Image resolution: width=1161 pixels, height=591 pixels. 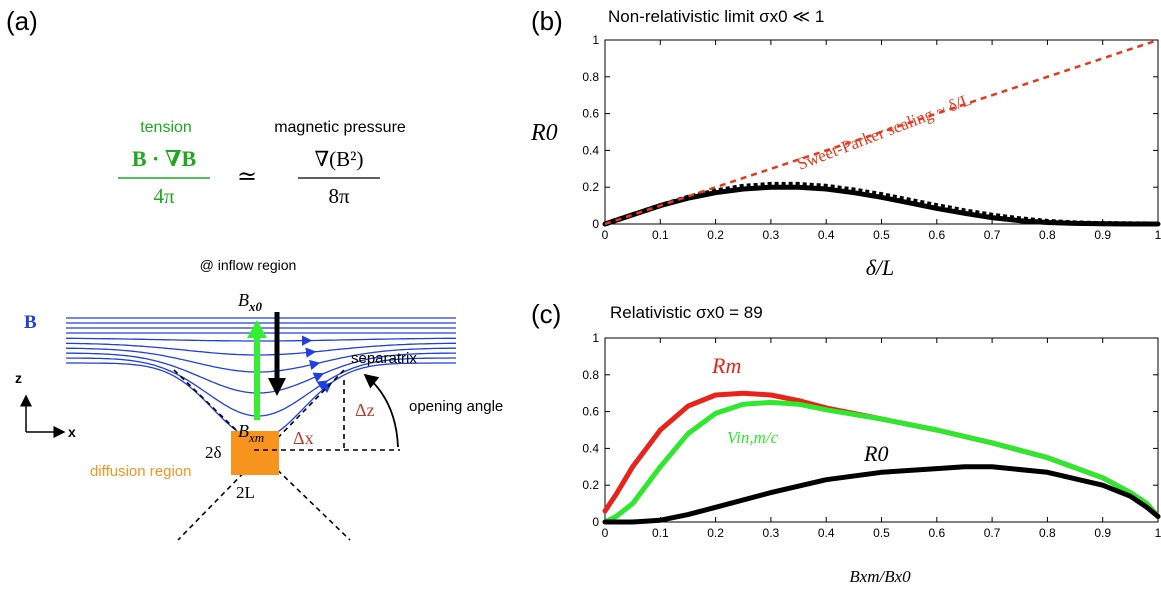 I want to click on tension-label: tension, so click(x=166, y=127).